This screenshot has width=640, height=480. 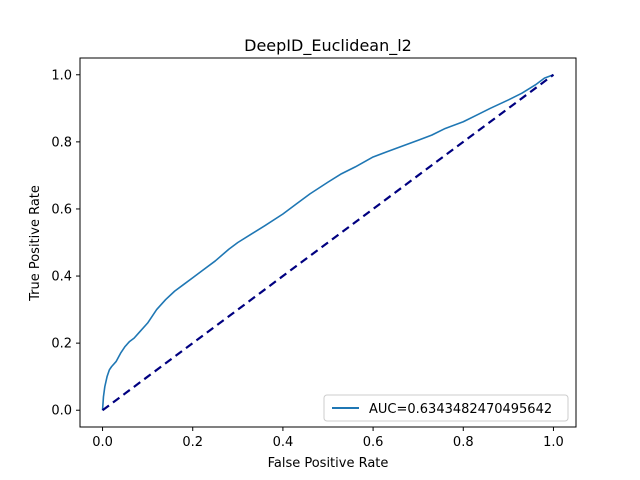 I want to click on y-tick-label: 1.0, so click(x=61, y=75).